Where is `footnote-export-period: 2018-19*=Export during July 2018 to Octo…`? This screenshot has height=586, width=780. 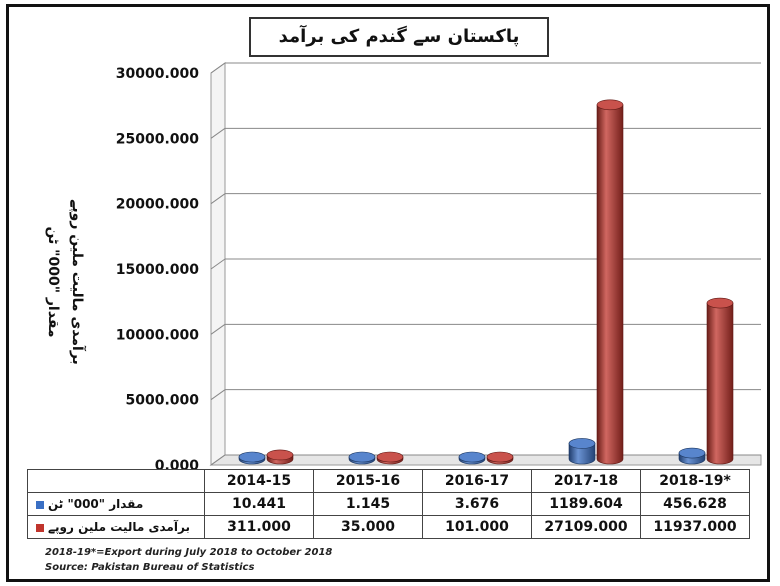
footnote-export-period: 2018-19*=Export during July 2018 to Octo… is located at coordinates (189, 552).